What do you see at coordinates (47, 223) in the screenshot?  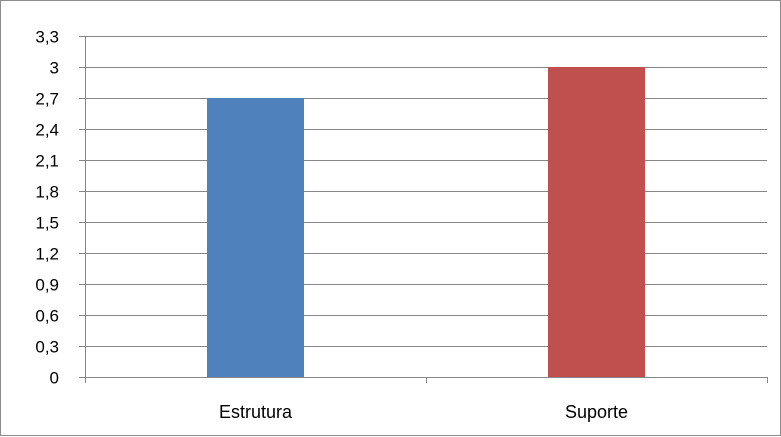 I see `y-tick-label: 1,5` at bounding box center [47, 223].